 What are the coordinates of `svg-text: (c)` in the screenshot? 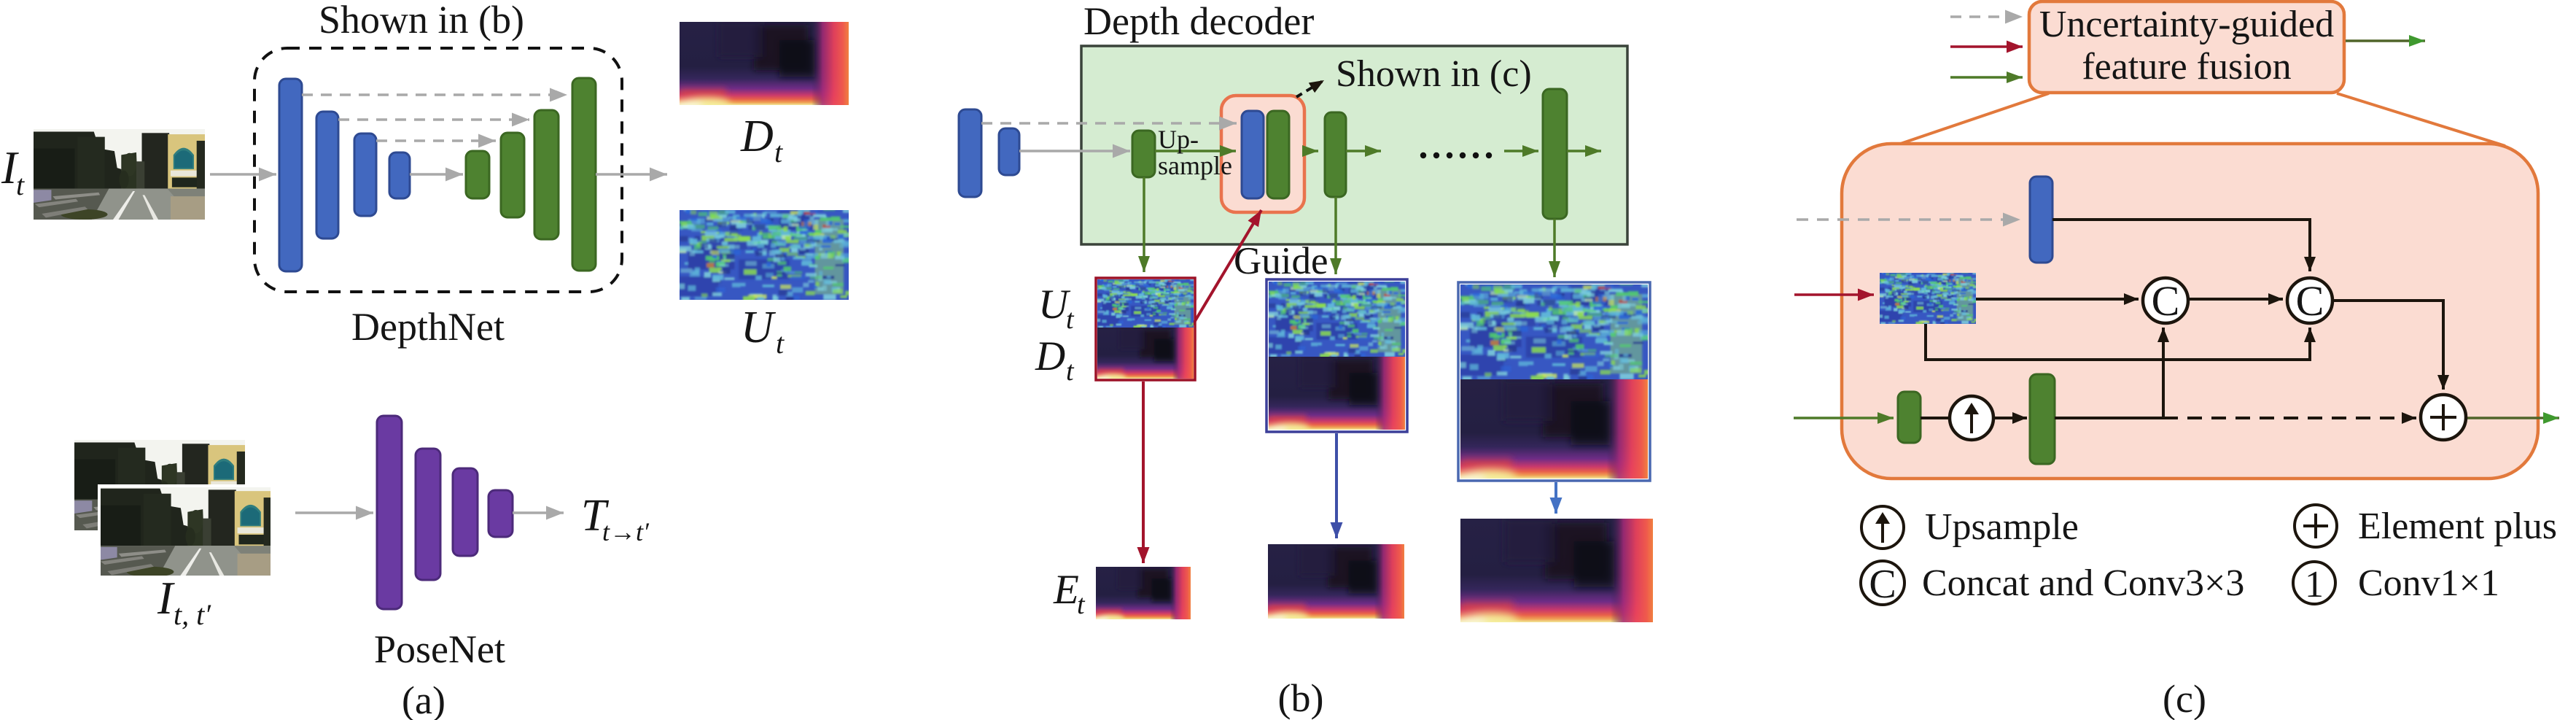 It's located at (2184, 698).